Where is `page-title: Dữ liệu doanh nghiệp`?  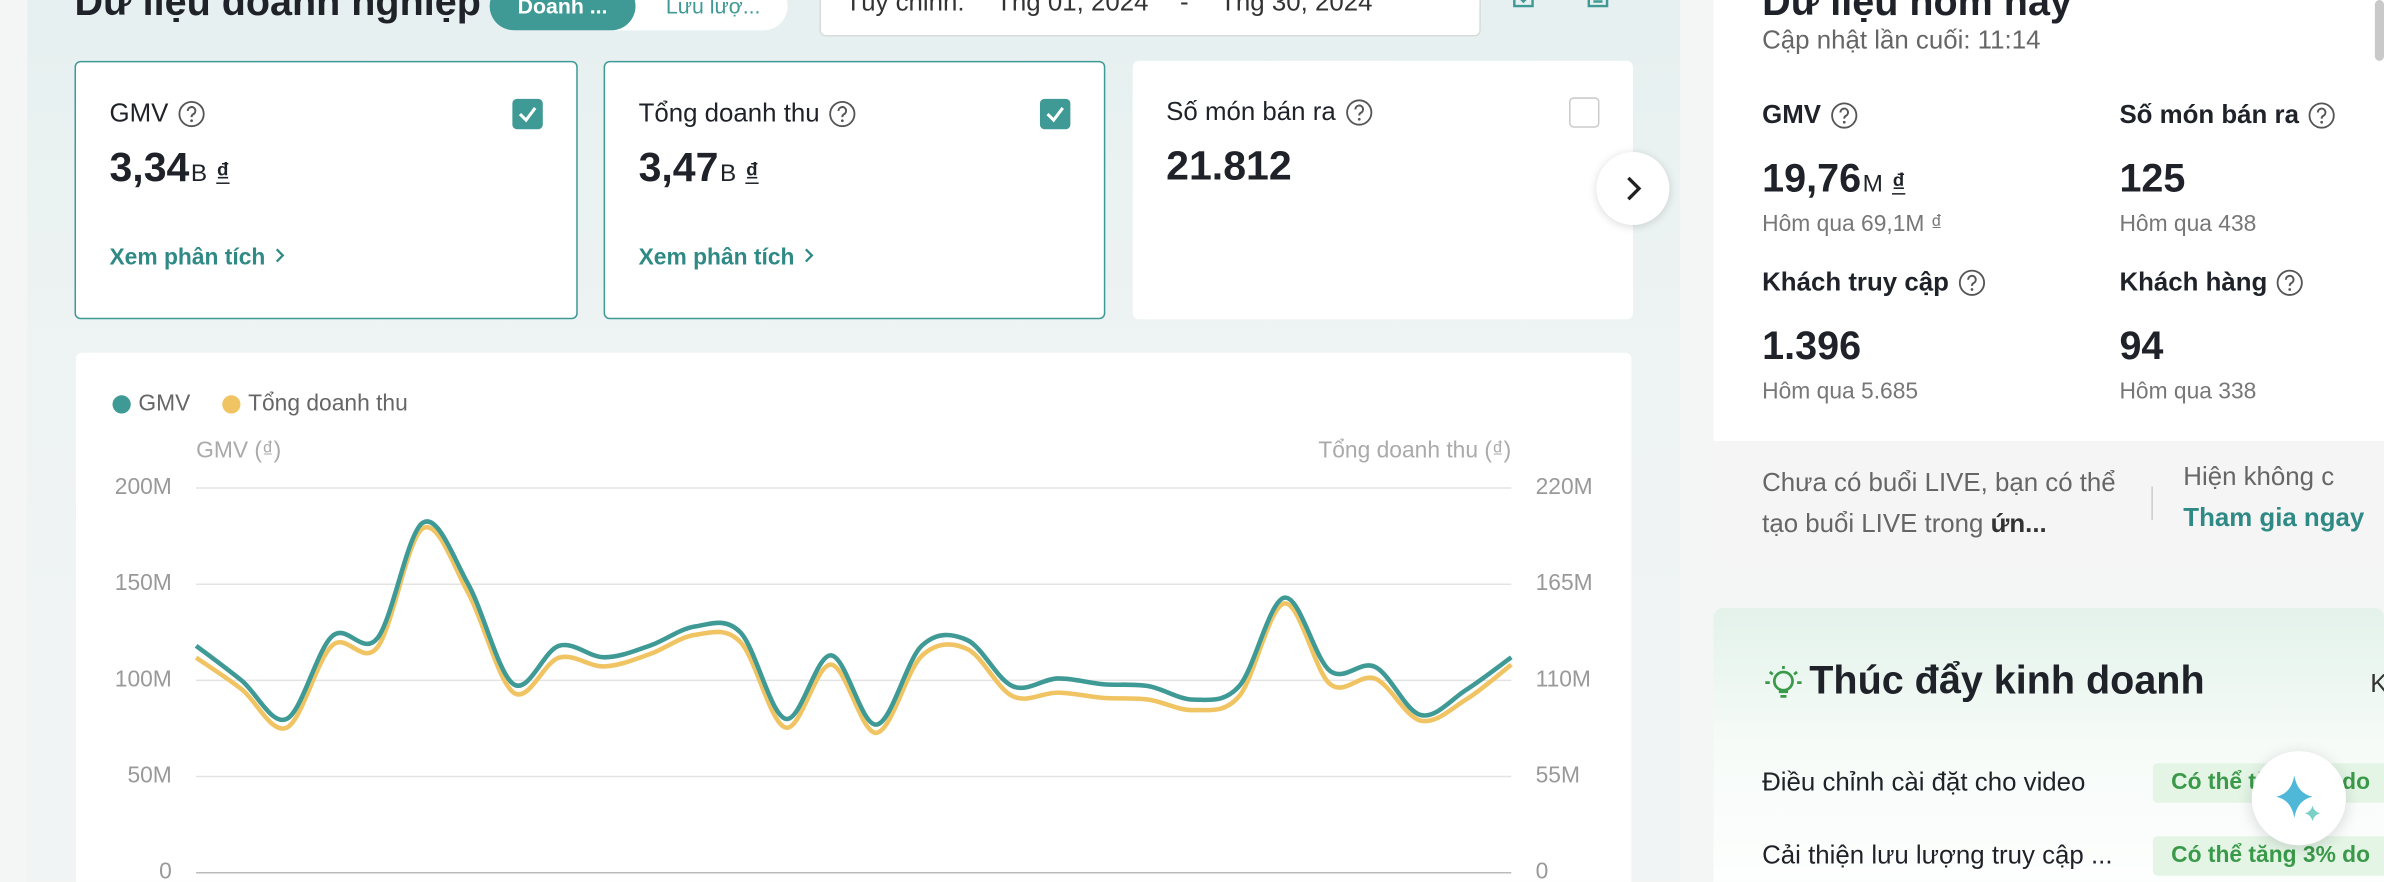 page-title: Dữ liệu doanh nghiệp is located at coordinates (277, 12).